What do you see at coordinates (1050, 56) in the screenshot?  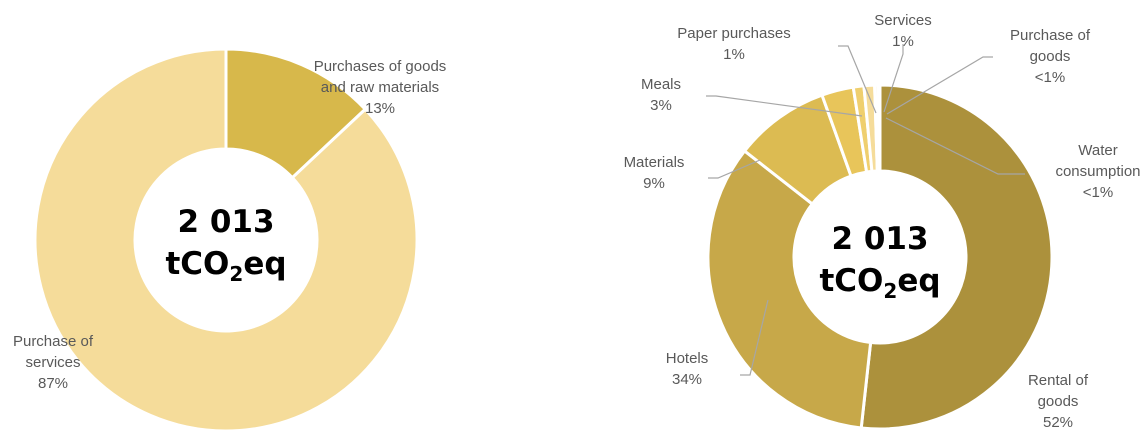 I see `data-label-purchase-of-goods: Purchase of goods <1%` at bounding box center [1050, 56].